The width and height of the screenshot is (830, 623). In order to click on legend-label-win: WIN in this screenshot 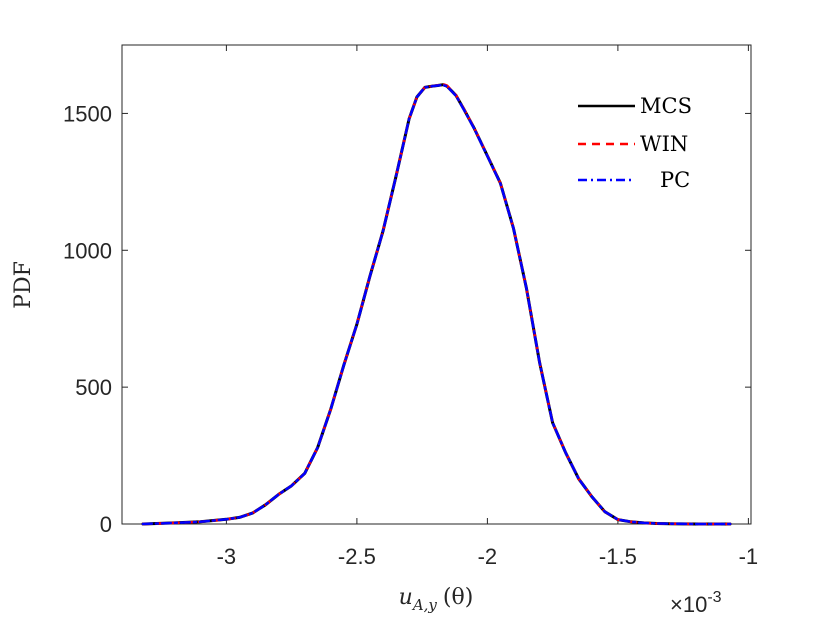, I will do `click(664, 144)`.